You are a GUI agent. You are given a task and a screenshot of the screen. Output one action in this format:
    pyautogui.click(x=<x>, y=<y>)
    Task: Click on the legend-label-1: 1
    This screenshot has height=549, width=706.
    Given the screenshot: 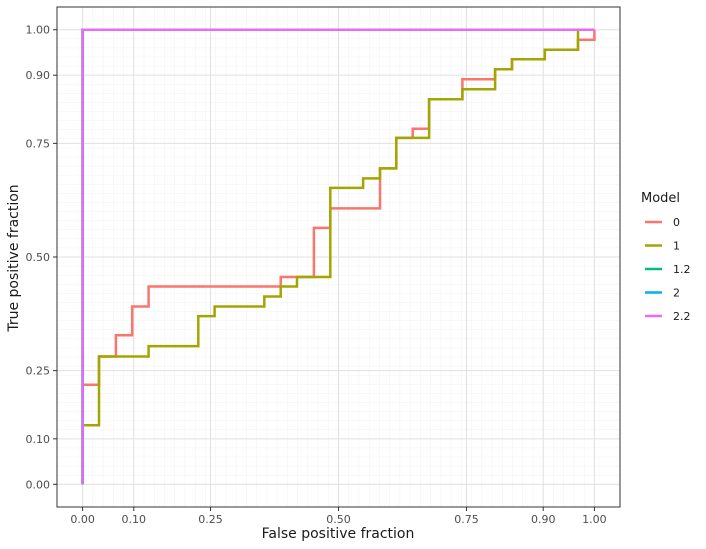 What is the action you would take?
    pyautogui.click(x=676, y=246)
    